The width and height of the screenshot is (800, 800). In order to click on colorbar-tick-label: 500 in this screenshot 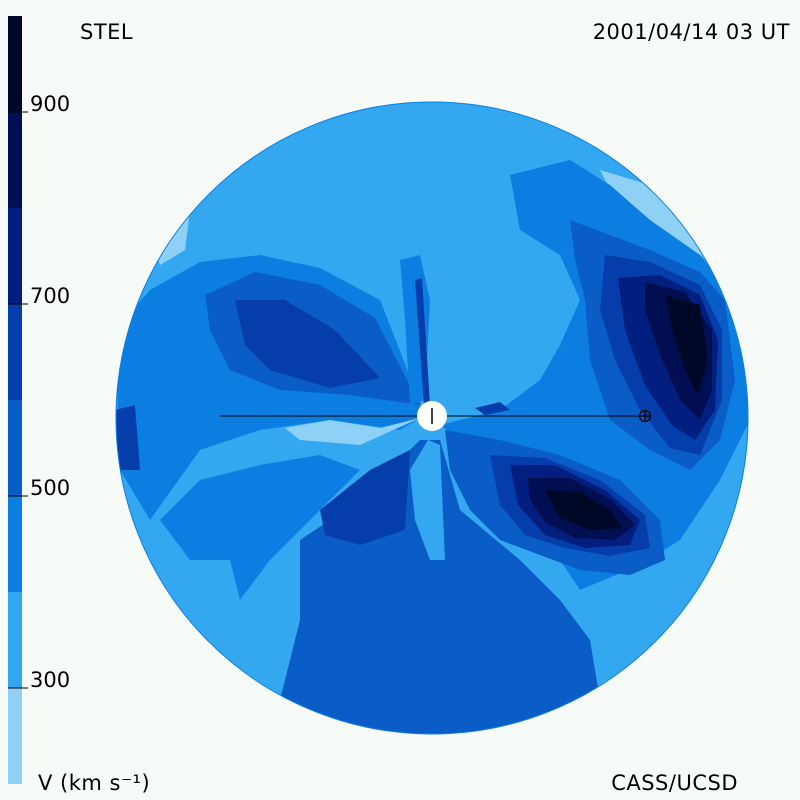, I will do `click(50, 488)`.